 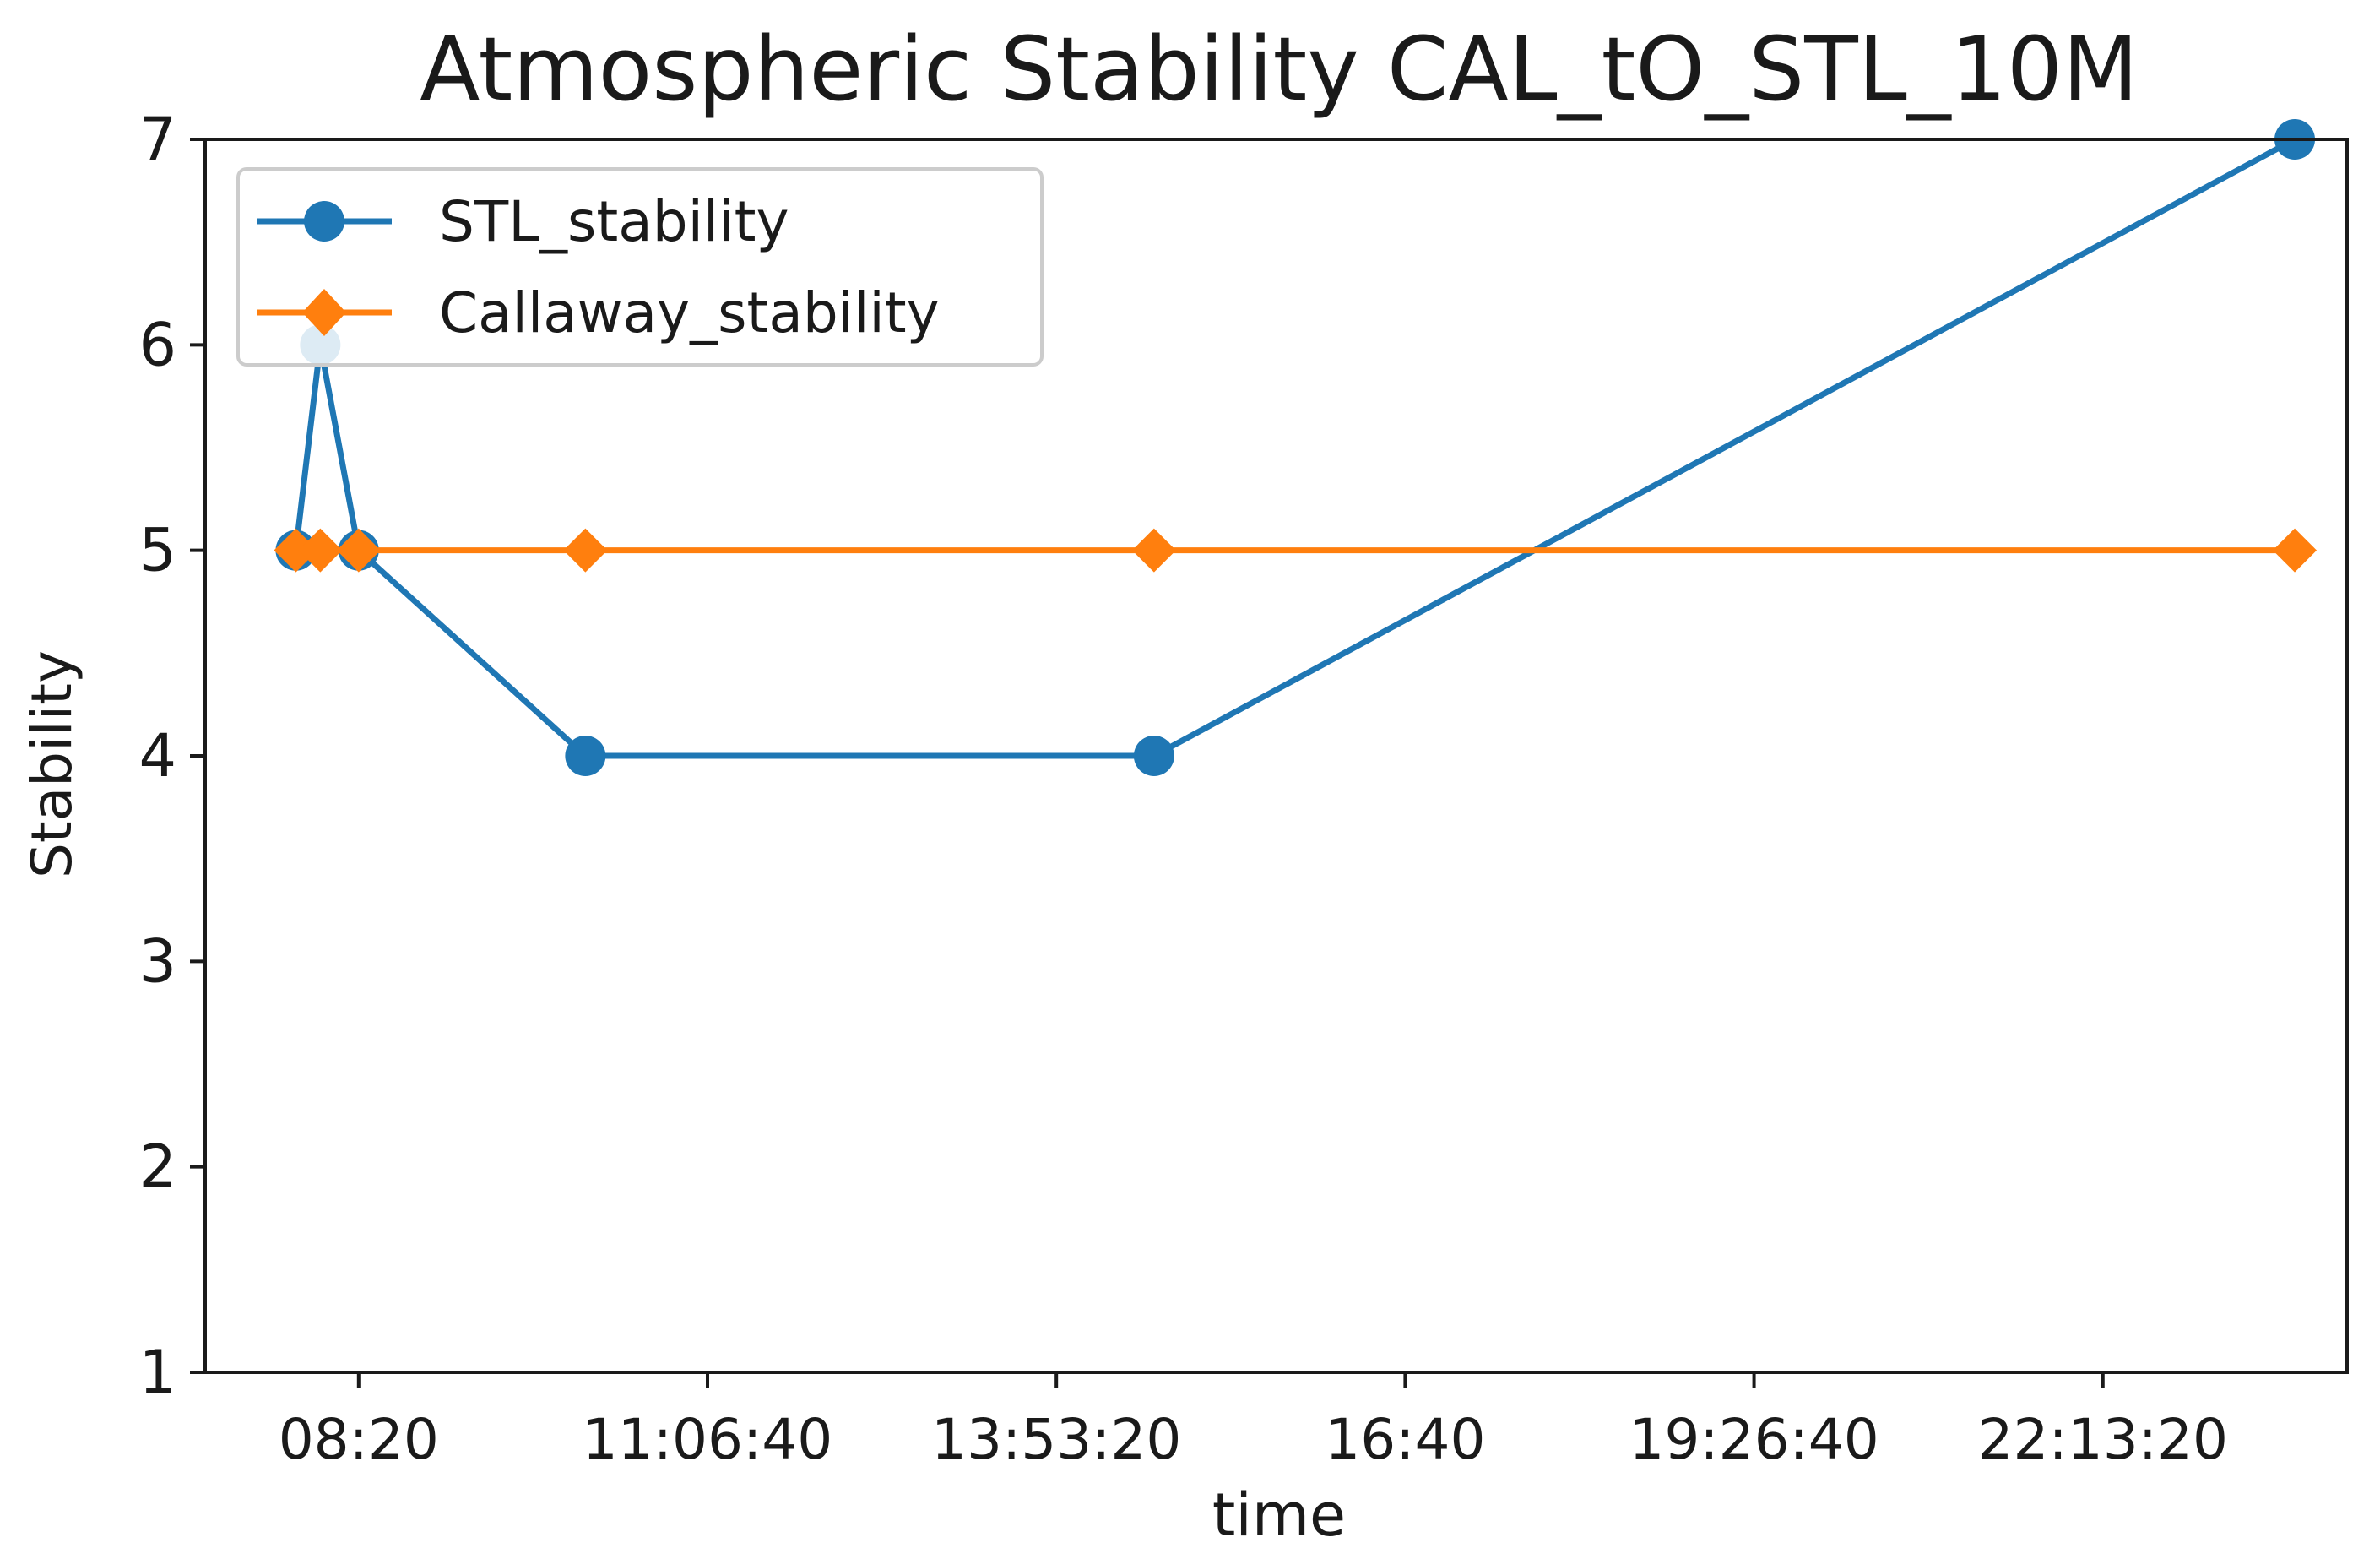 I want to click on x-tick-label: 08:20, so click(x=359, y=1439).